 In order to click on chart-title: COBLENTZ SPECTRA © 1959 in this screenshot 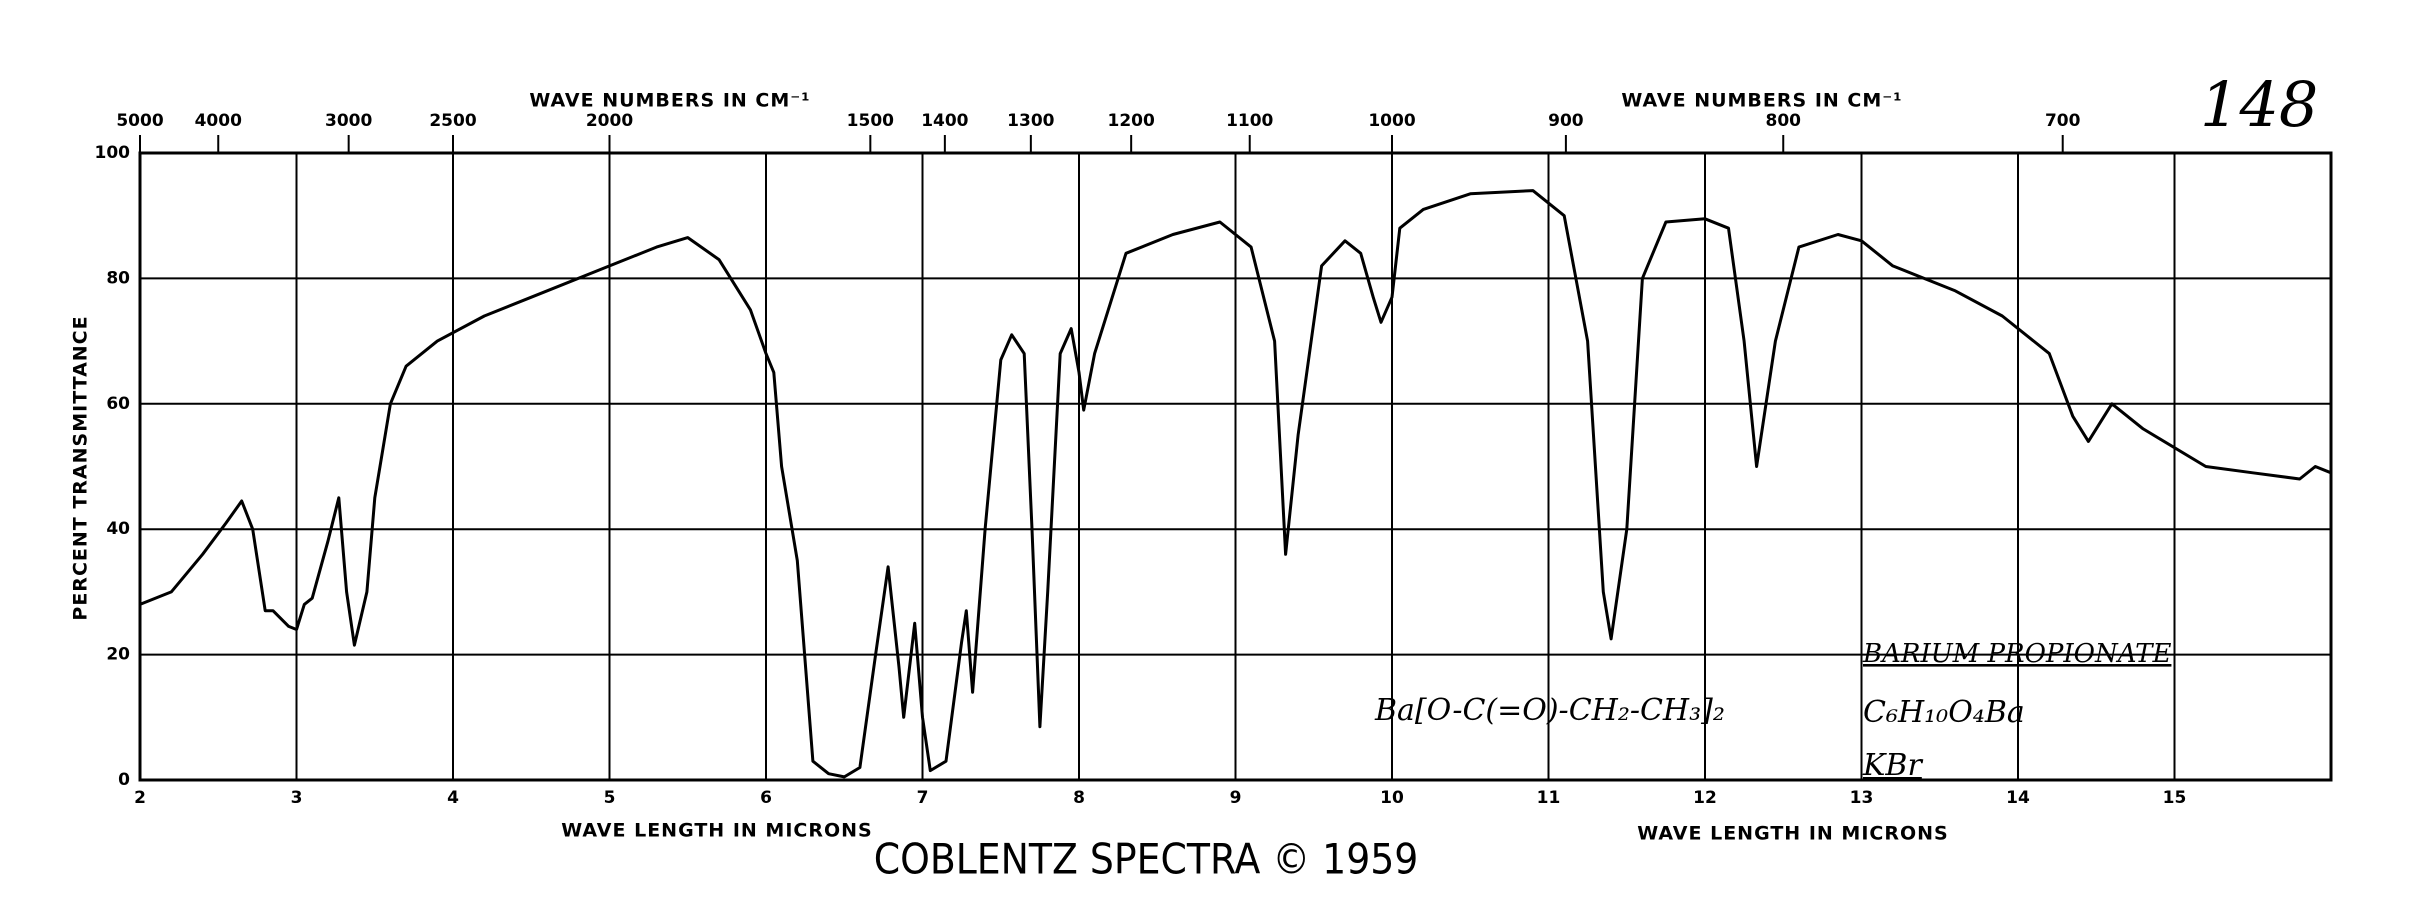, I will do `click(1146, 859)`.